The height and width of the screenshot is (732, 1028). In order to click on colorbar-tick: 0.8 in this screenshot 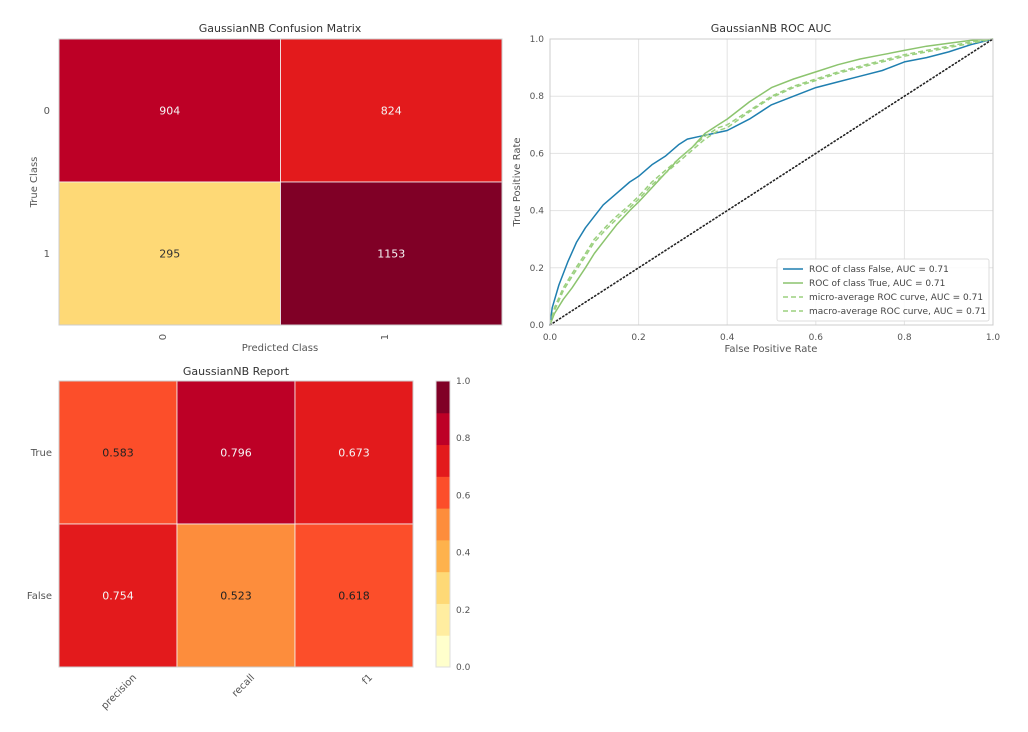, I will do `click(463, 439)`.